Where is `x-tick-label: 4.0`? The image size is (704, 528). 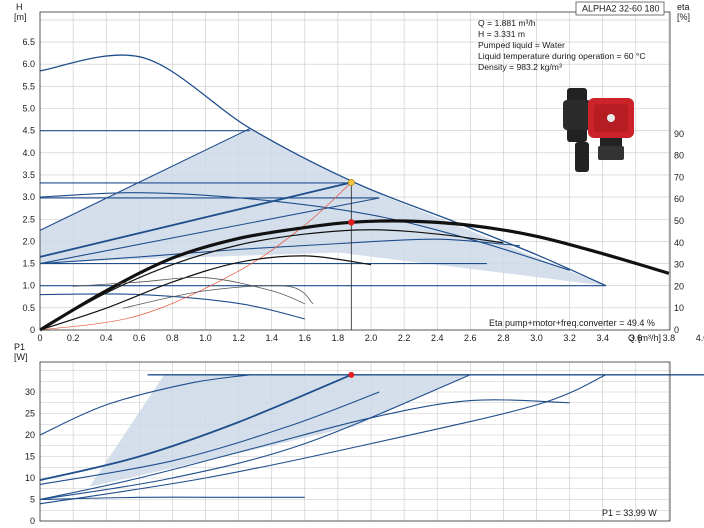 x-tick-label: 4.0 is located at coordinates (700, 338).